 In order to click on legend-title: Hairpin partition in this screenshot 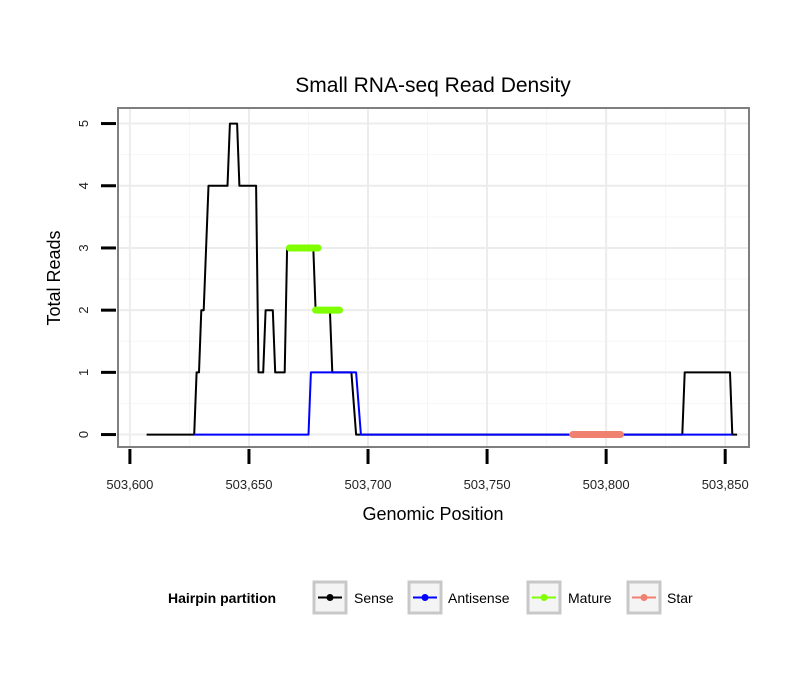, I will do `click(222, 598)`.